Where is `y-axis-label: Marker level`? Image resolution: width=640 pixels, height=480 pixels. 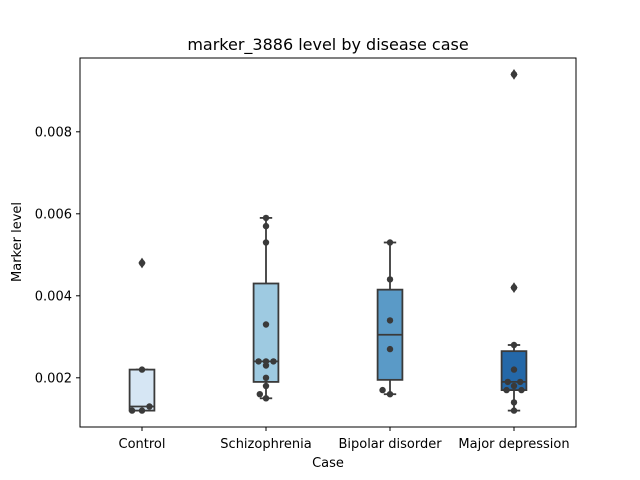 y-axis-label: Marker level is located at coordinates (17, 242).